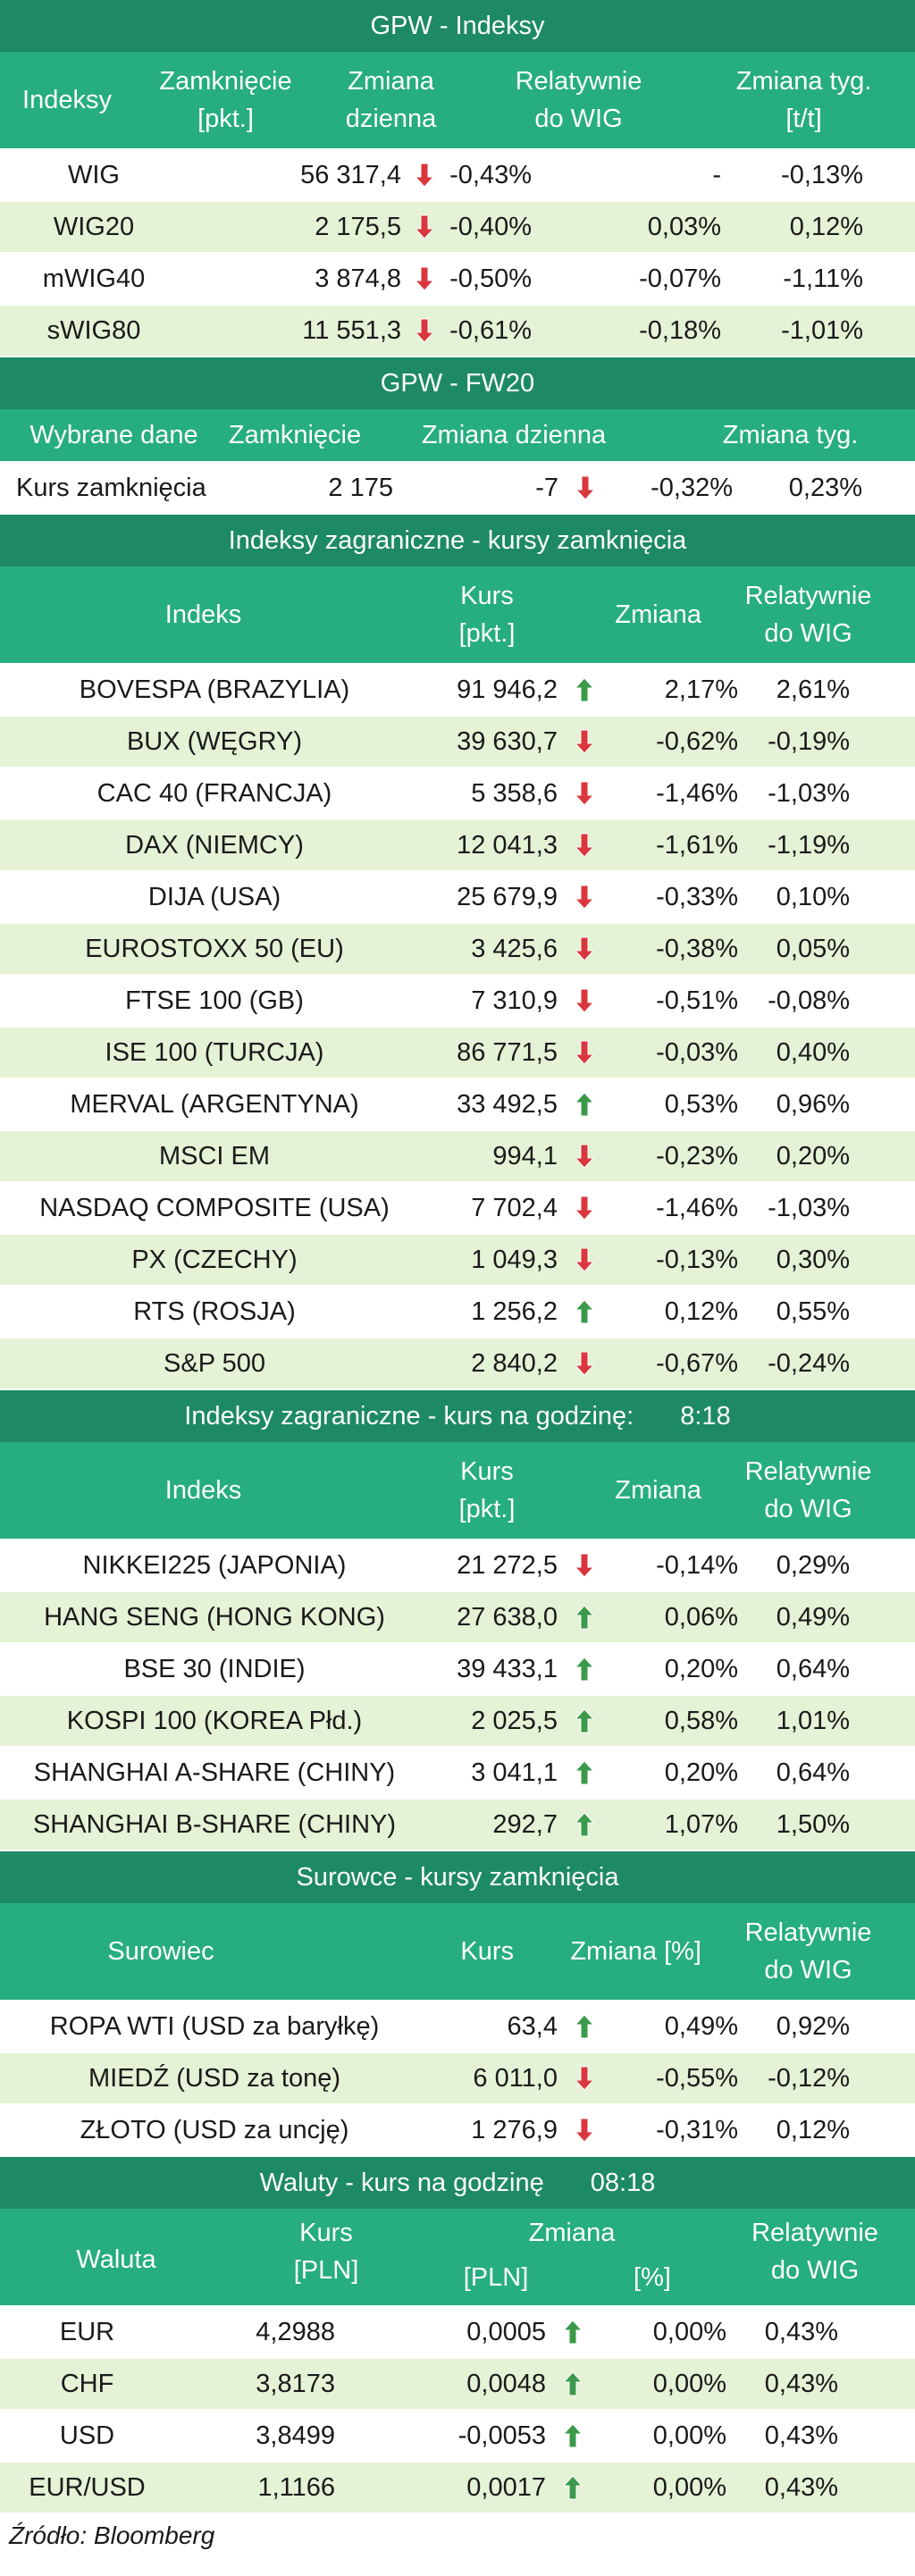 This screenshot has height=2576, width=915. What do you see at coordinates (360, 487) in the screenshot?
I see `close-value: 2 175` at bounding box center [360, 487].